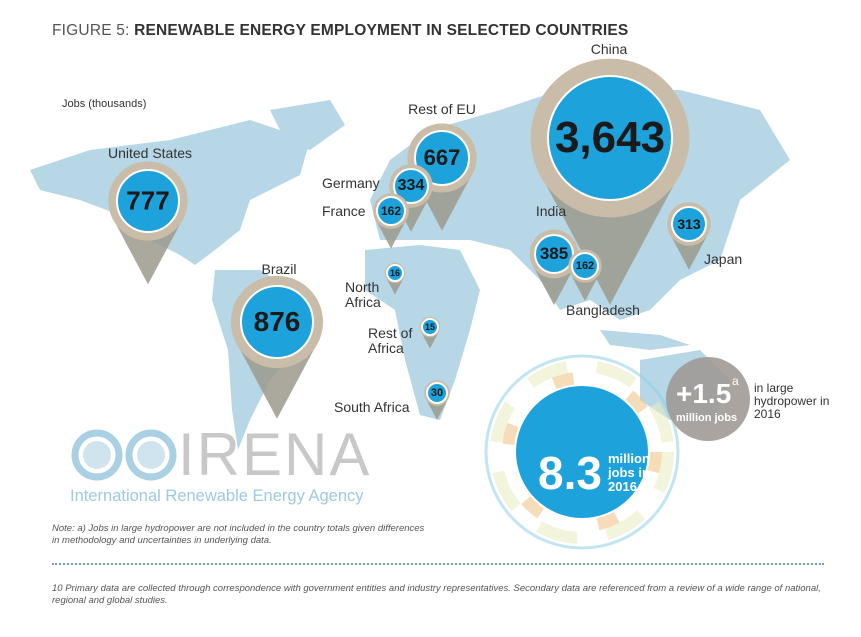 This screenshot has height=637, width=861. I want to click on value-north-africa: 16, so click(395, 273).